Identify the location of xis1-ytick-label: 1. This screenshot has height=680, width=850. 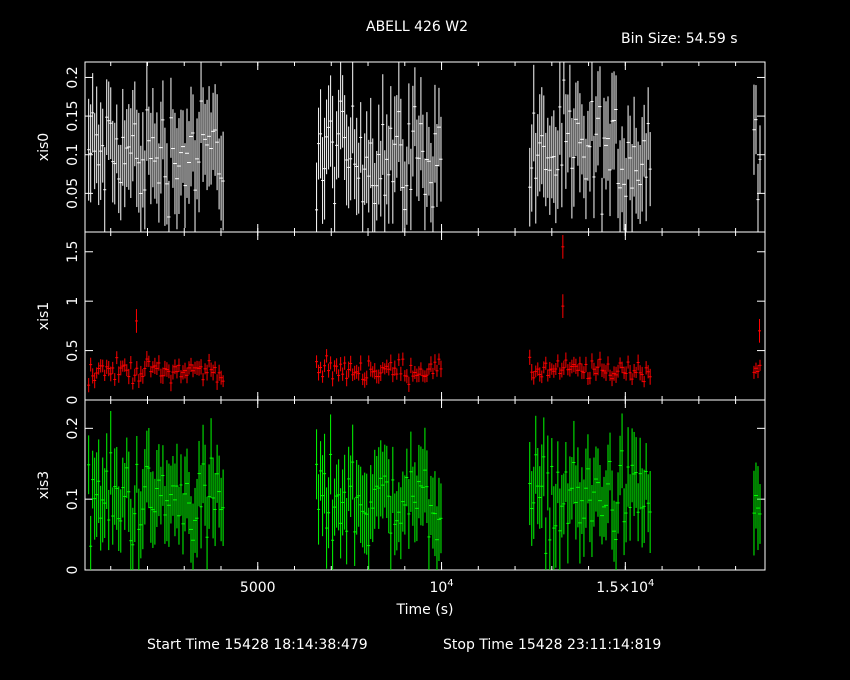
(73, 301).